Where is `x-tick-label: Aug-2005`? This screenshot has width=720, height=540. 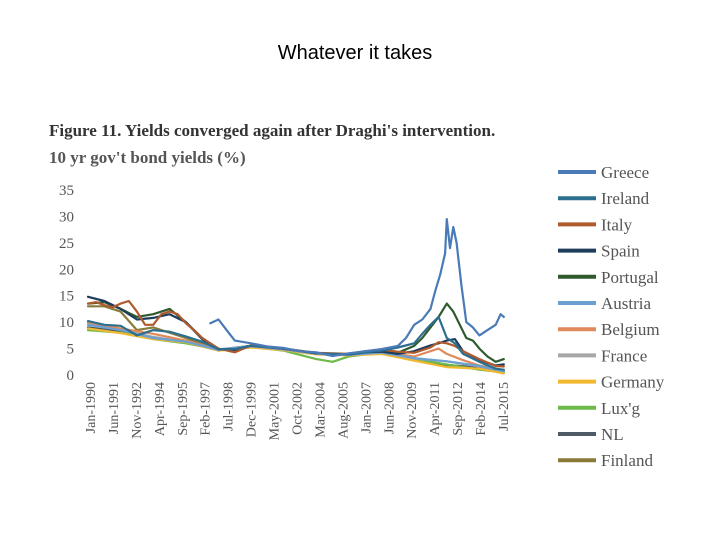 x-tick-label: Aug-2005 is located at coordinates (343, 410).